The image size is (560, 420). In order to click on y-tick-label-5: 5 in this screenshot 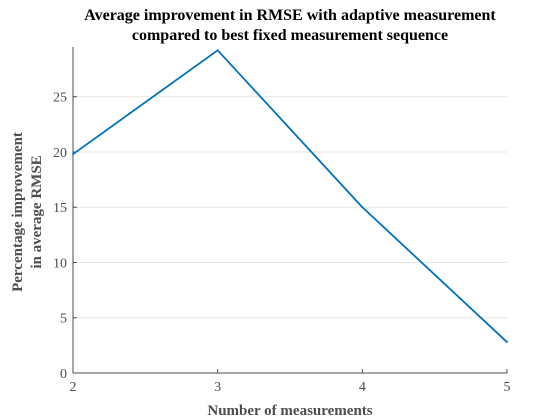, I will do `click(63, 319)`.